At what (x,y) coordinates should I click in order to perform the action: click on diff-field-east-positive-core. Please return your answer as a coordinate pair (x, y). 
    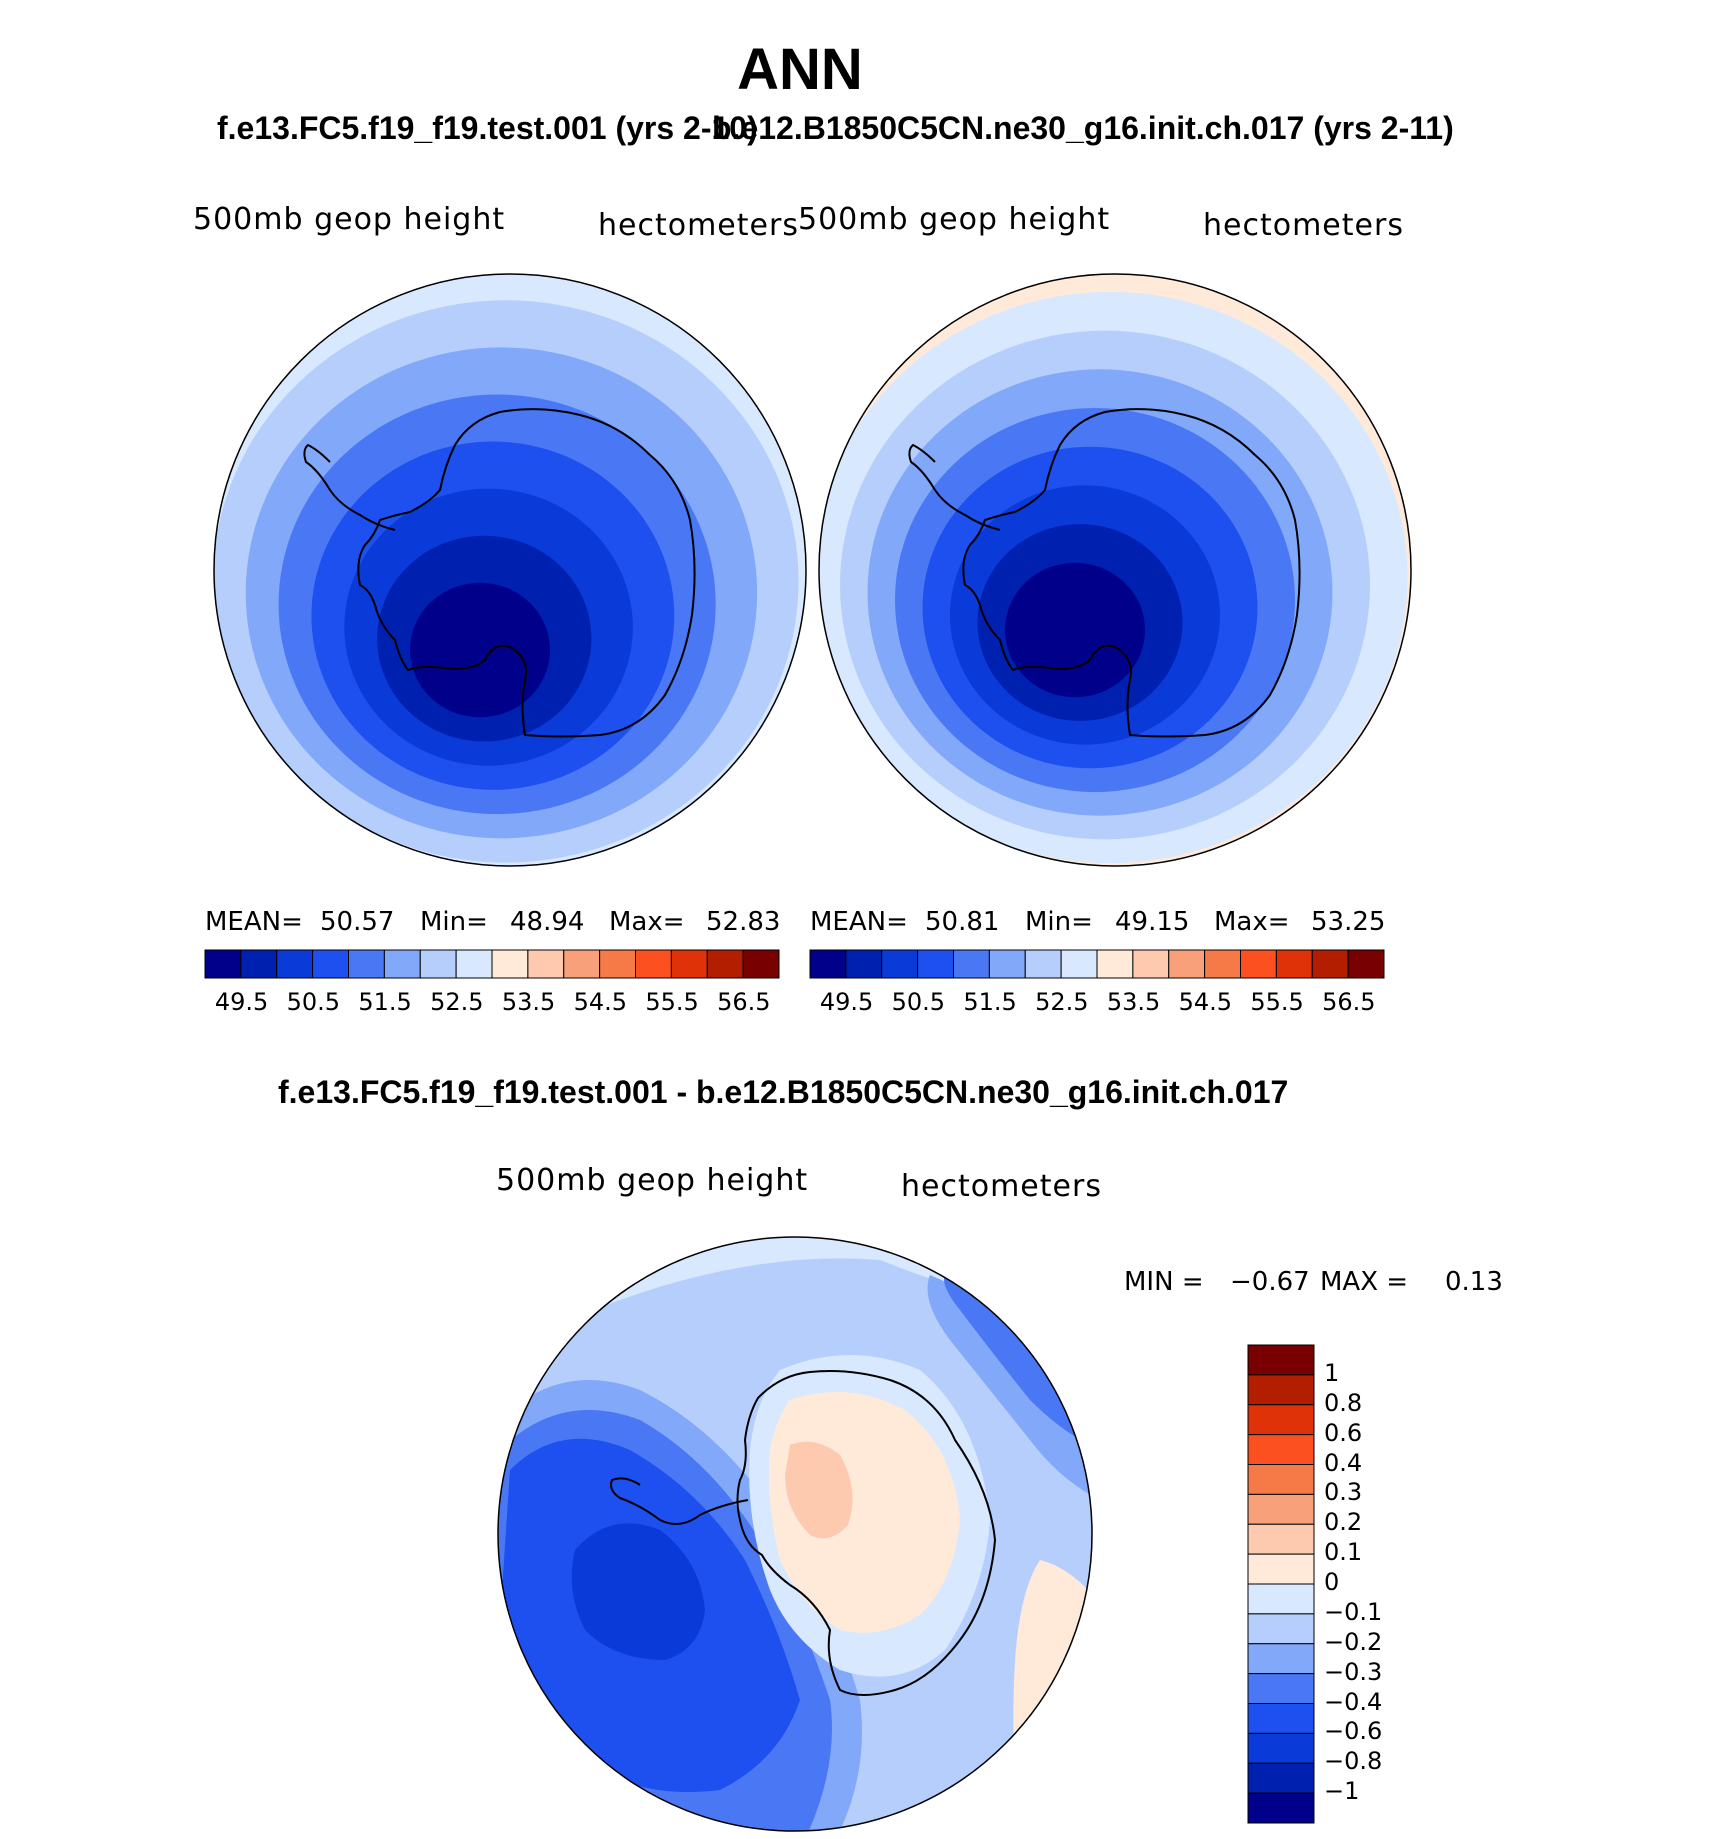
    Looking at the image, I should click on (1086, 1670).